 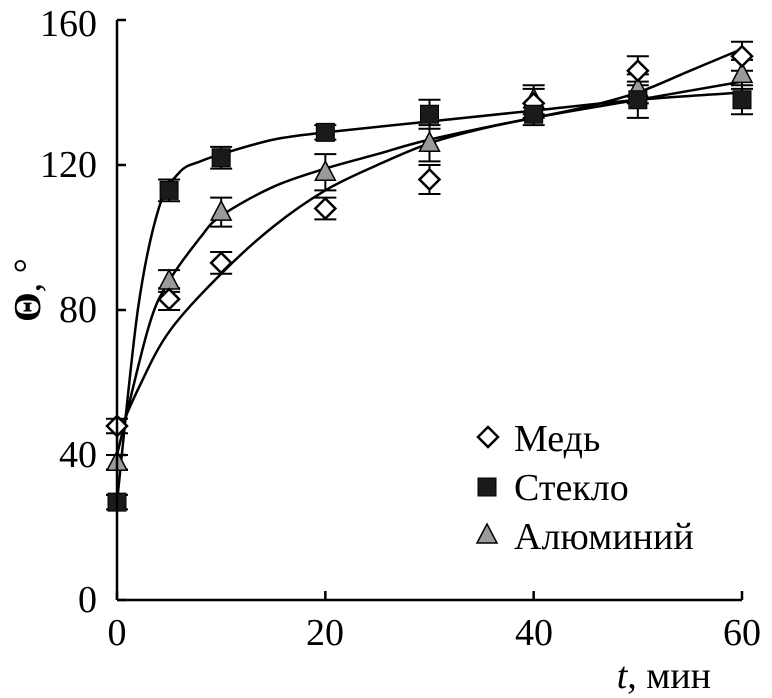 What do you see at coordinates (742, 633) in the screenshot?
I see `x-tick-label: 60` at bounding box center [742, 633].